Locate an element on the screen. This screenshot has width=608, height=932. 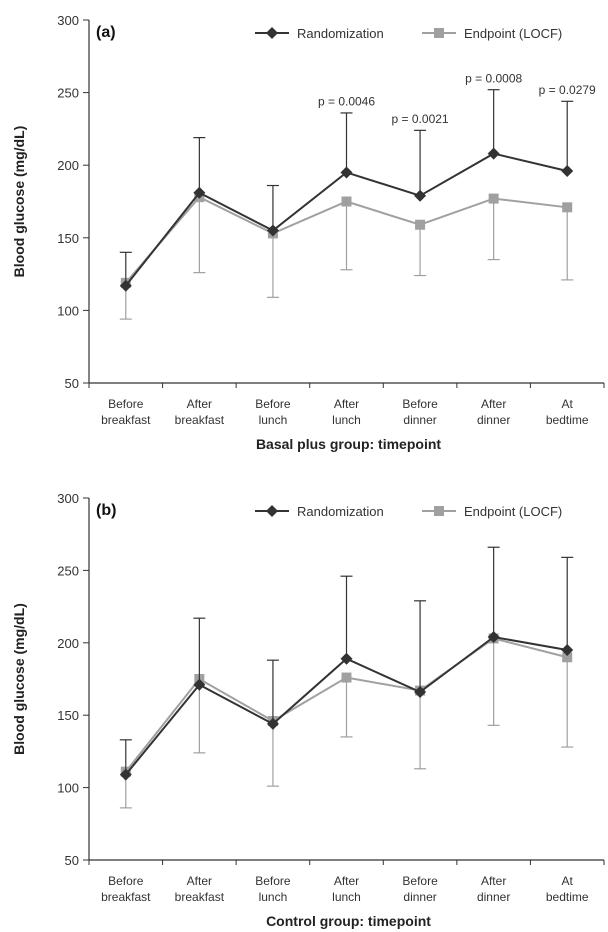
p-value-annotation: p = 0.0046 is located at coordinates (346, 102).